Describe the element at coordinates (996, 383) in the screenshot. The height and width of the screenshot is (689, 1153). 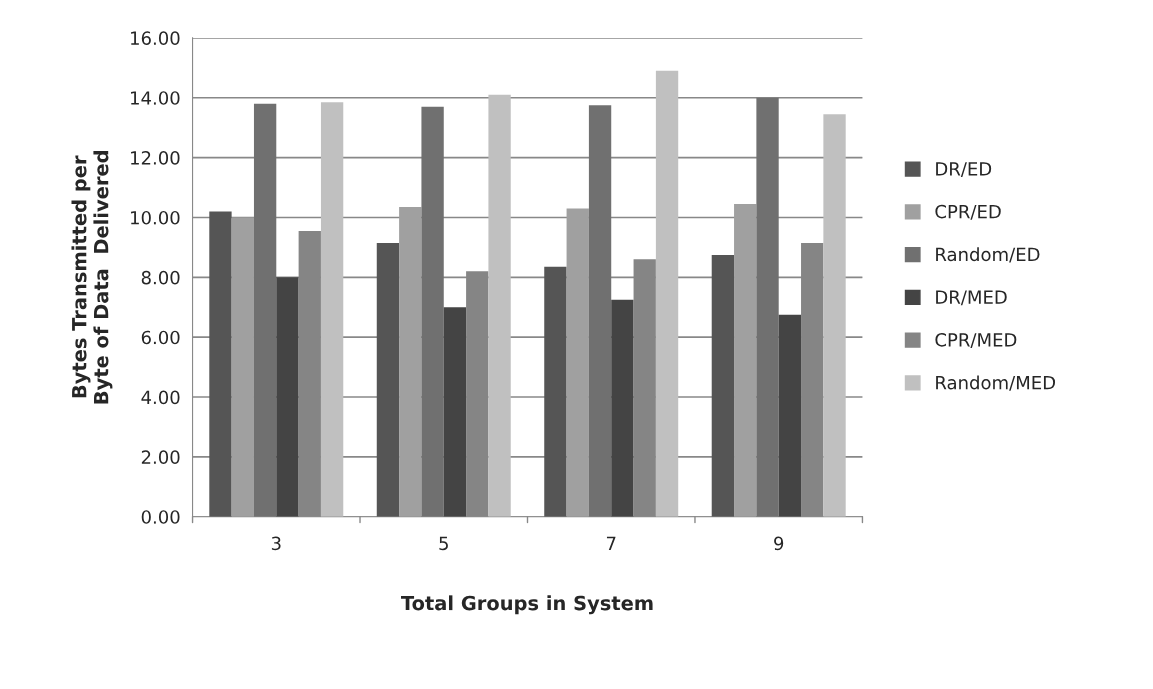
I see `legend-label: Random/MED` at that location.